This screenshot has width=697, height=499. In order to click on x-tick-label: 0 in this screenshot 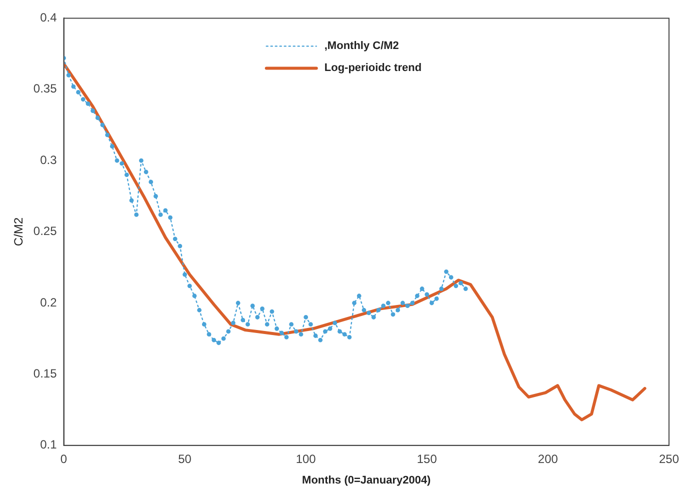, I will do `click(64, 459)`.